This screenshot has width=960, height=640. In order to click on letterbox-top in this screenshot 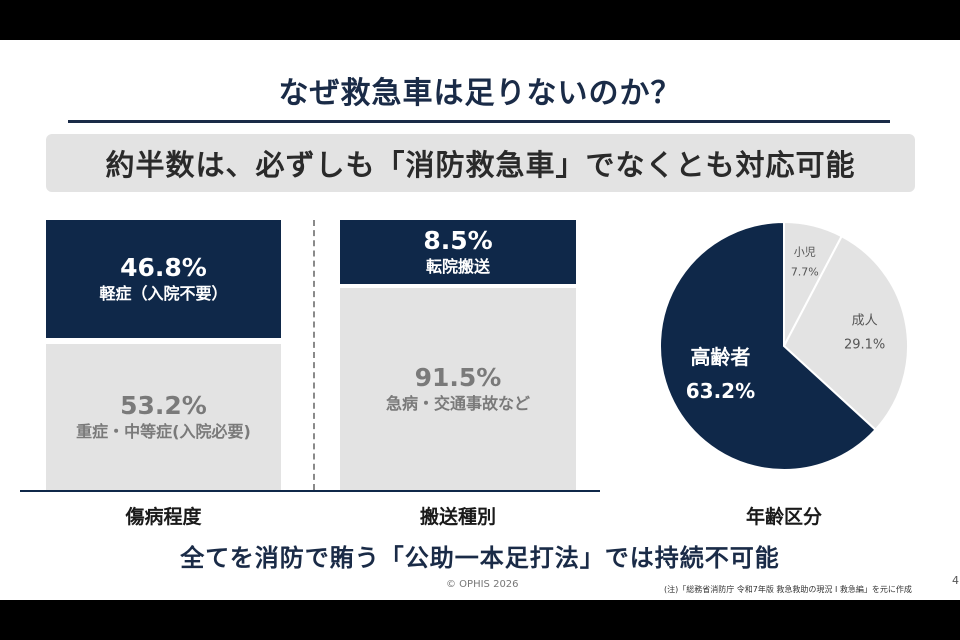, I will do `click(480, 20)`.